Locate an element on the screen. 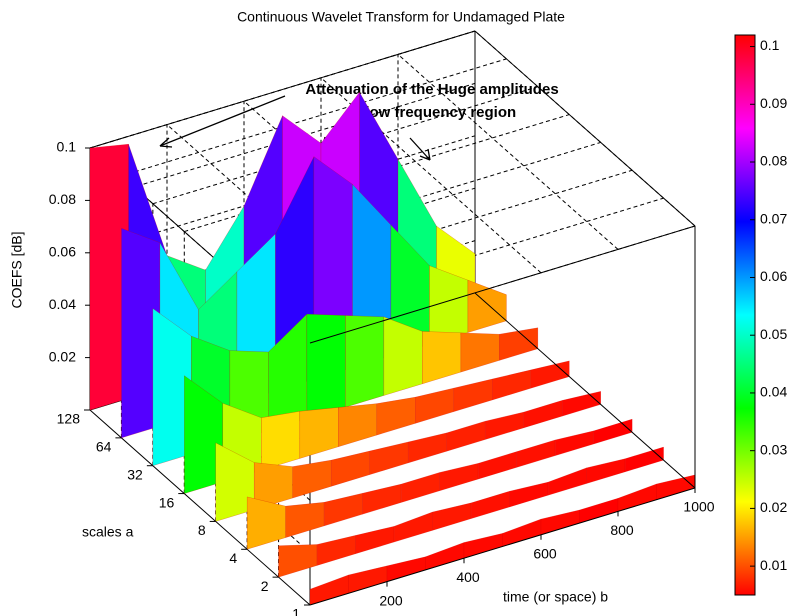  colorbar-tick-label: 0.07 is located at coordinates (773, 218).